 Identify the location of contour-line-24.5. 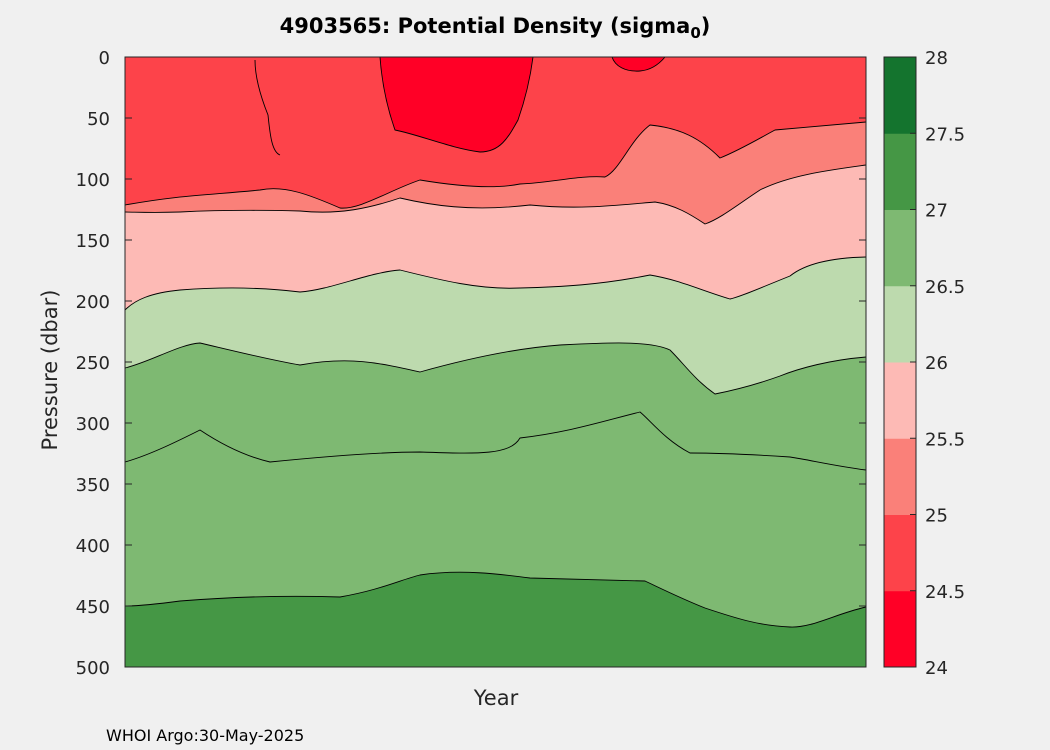
(495, 165).